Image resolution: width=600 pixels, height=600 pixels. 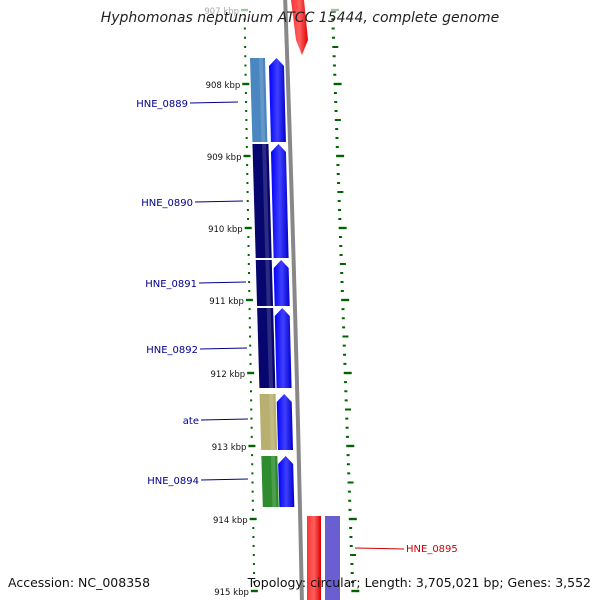 What do you see at coordinates (162, 104) in the screenshot?
I see `gene-label: HNE_0889` at bounding box center [162, 104].